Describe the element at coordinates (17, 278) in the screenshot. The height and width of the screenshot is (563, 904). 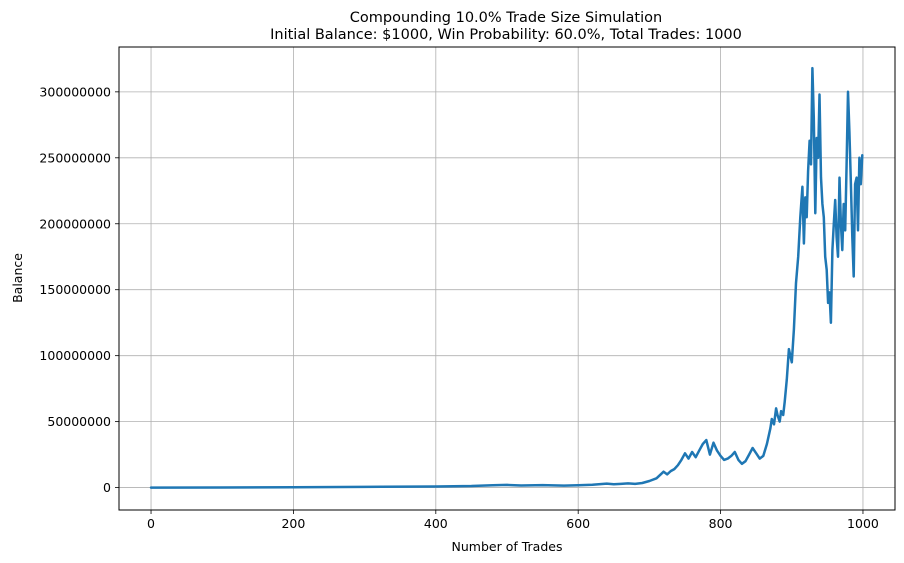
I see `y-axis-label: Balance` at that location.